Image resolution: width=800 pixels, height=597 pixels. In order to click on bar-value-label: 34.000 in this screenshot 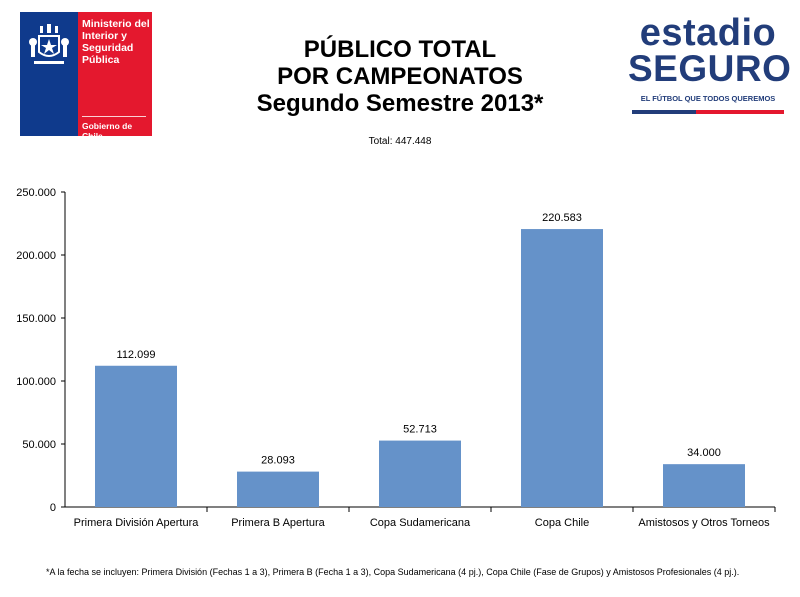, I will do `click(704, 453)`.